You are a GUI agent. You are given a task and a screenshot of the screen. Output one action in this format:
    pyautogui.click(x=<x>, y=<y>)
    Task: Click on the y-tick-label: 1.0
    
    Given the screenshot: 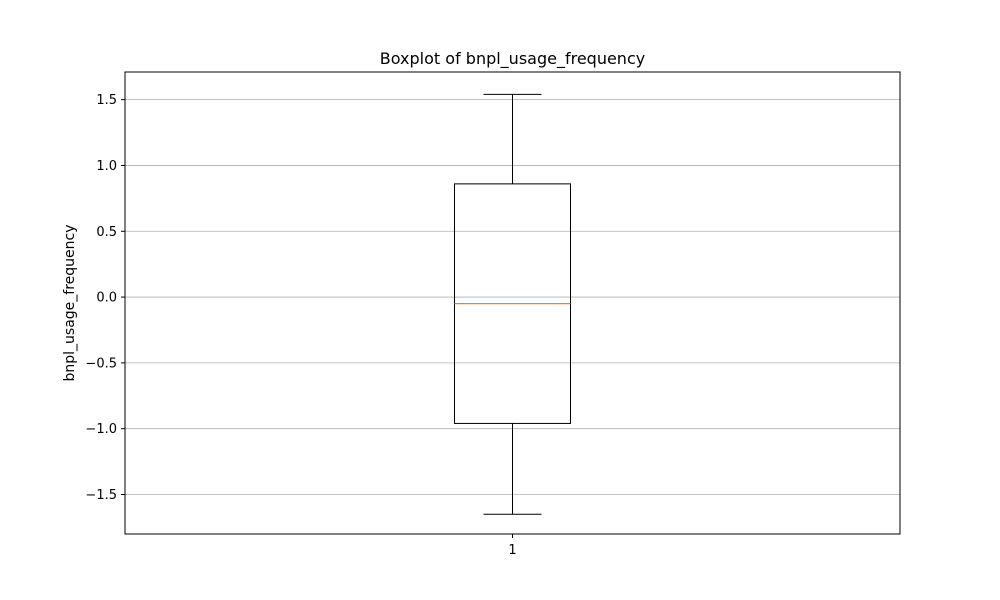 What is the action you would take?
    pyautogui.click(x=106, y=166)
    